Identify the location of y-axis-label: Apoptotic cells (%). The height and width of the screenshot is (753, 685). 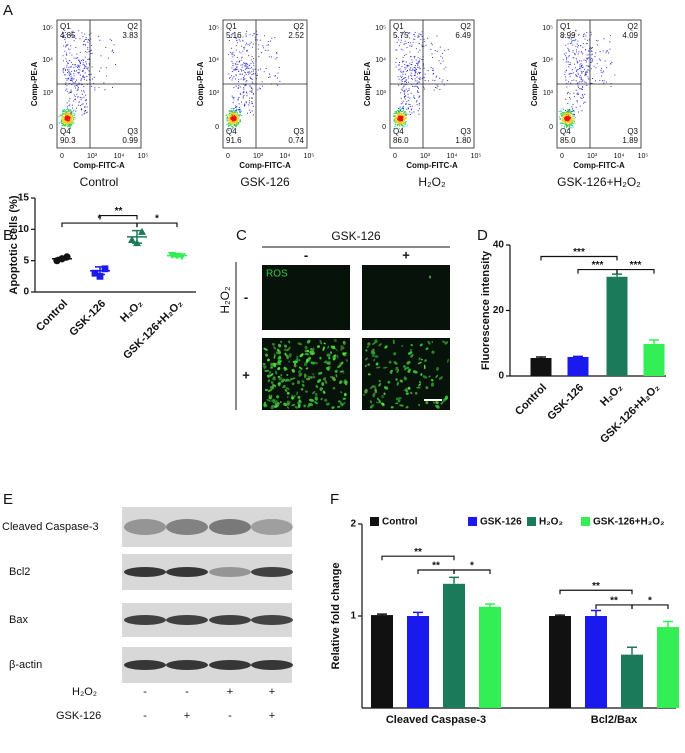
(14, 244).